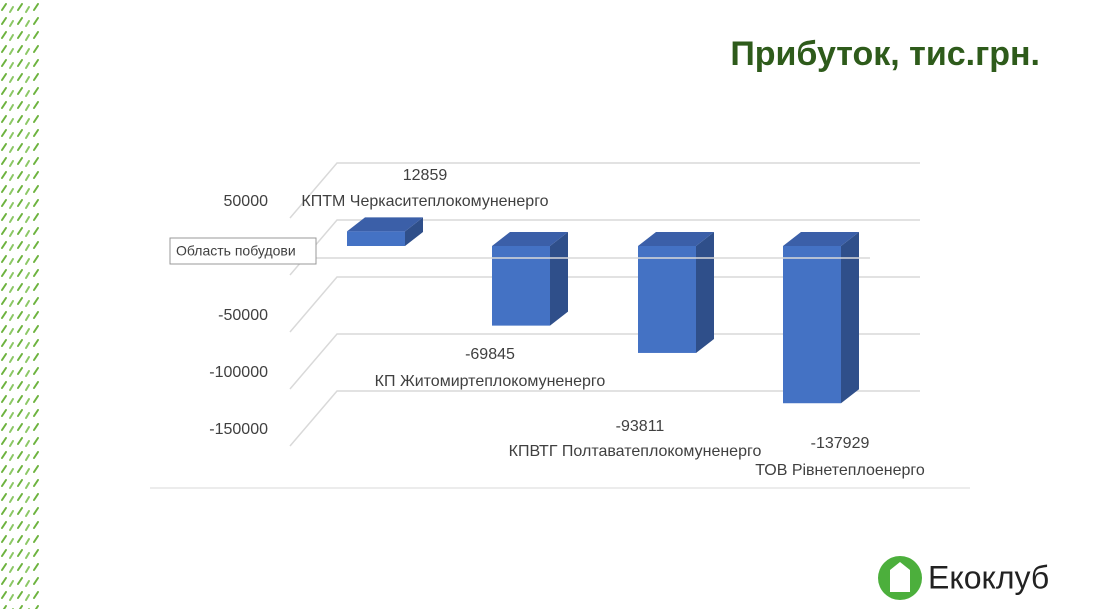 The height and width of the screenshot is (609, 1115). What do you see at coordinates (885, 54) in the screenshot?
I see `chart-title: Прибуток, тис.грн.` at bounding box center [885, 54].